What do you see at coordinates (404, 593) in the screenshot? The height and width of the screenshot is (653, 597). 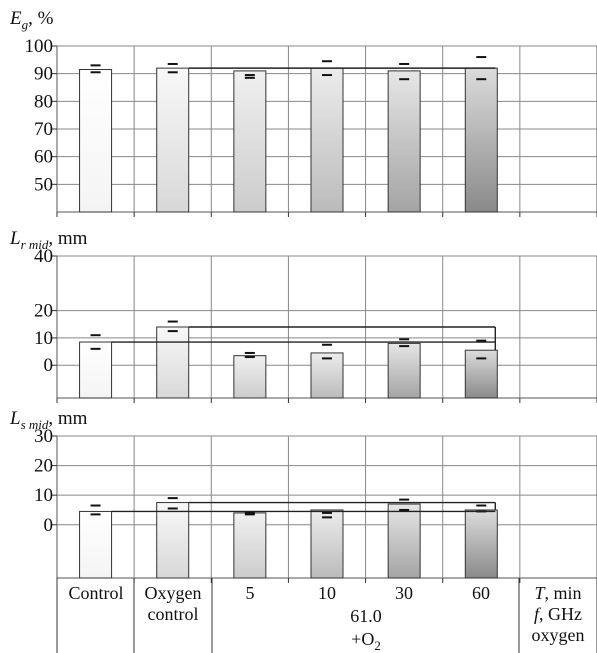 I see `cat-30: 30` at bounding box center [404, 593].